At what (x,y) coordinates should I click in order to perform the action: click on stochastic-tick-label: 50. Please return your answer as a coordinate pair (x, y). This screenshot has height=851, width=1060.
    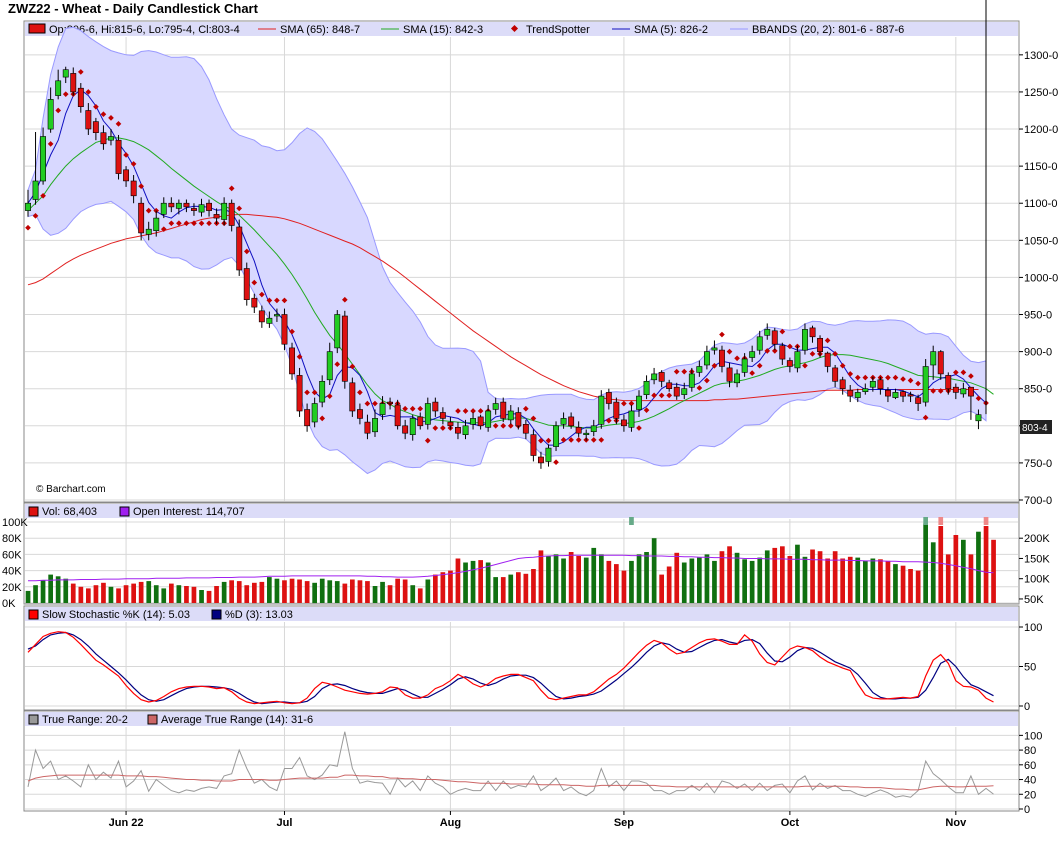
    Looking at the image, I should click on (1030, 668).